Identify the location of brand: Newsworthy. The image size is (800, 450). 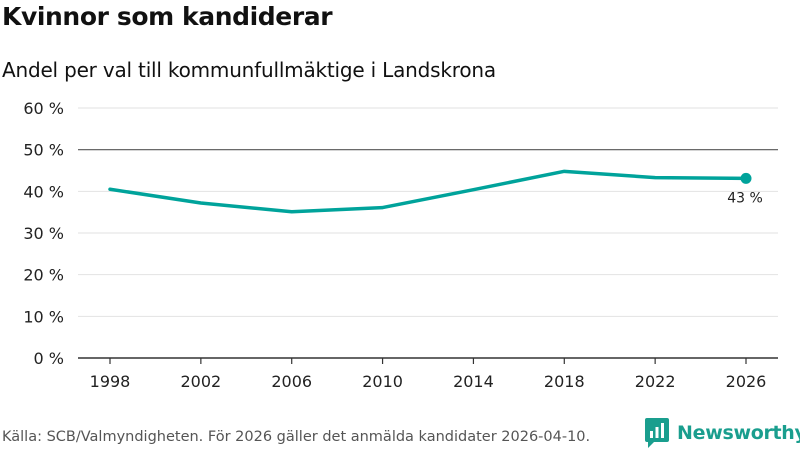
(722, 433).